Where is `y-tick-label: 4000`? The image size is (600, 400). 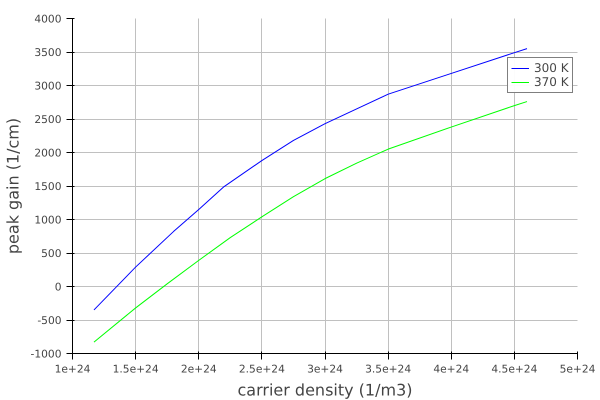 y-tick-label: 4000 is located at coordinates (48, 19).